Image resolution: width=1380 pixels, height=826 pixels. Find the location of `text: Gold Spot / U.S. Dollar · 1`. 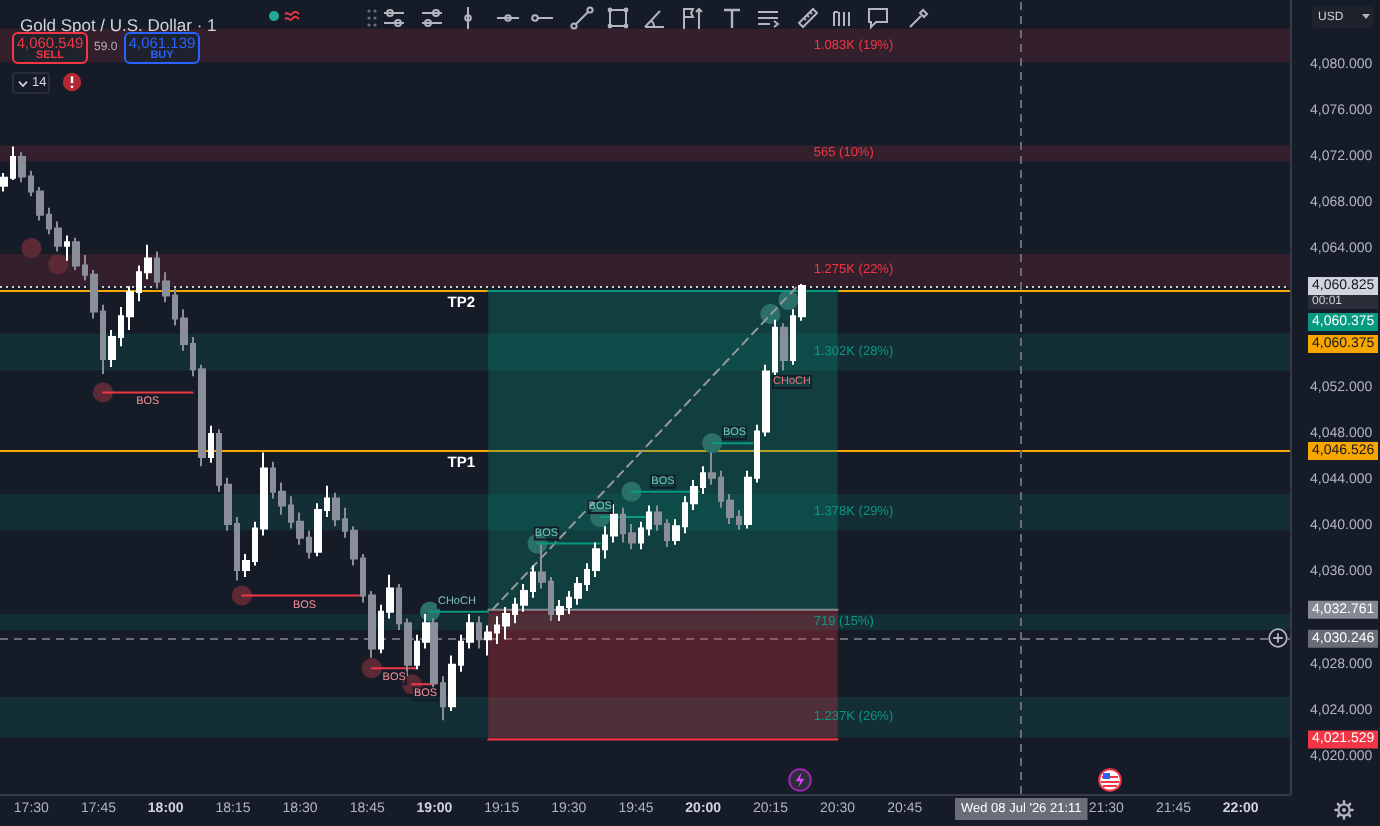

text: Gold Spot / U.S. Dollar · 1 is located at coordinates (119, 25).